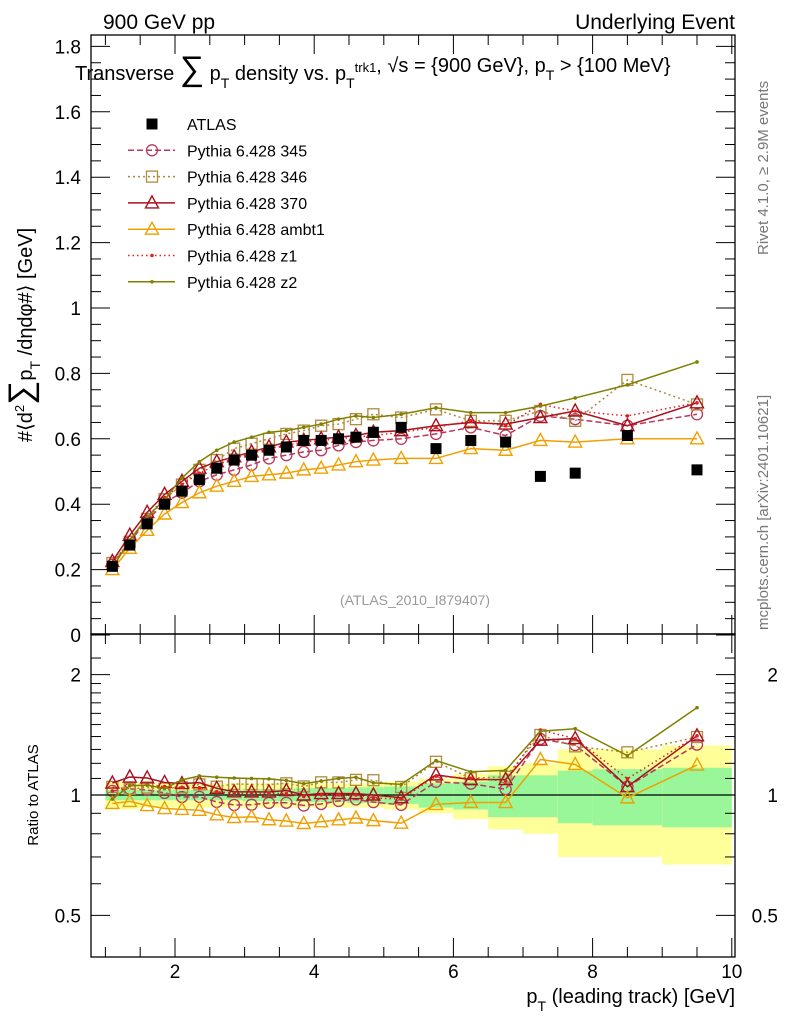 The width and height of the screenshot is (786, 1029). I want to click on pythia-6-428-z2-ratio-line, so click(404, 753).